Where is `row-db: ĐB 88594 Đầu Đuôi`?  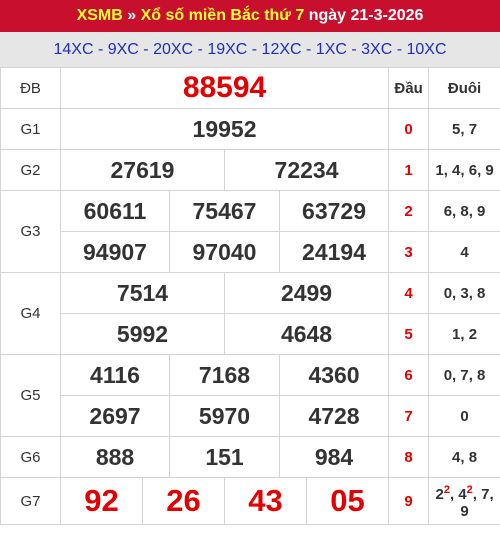
row-db: ĐB 88594 Đầu Đuôi is located at coordinates (250, 88).